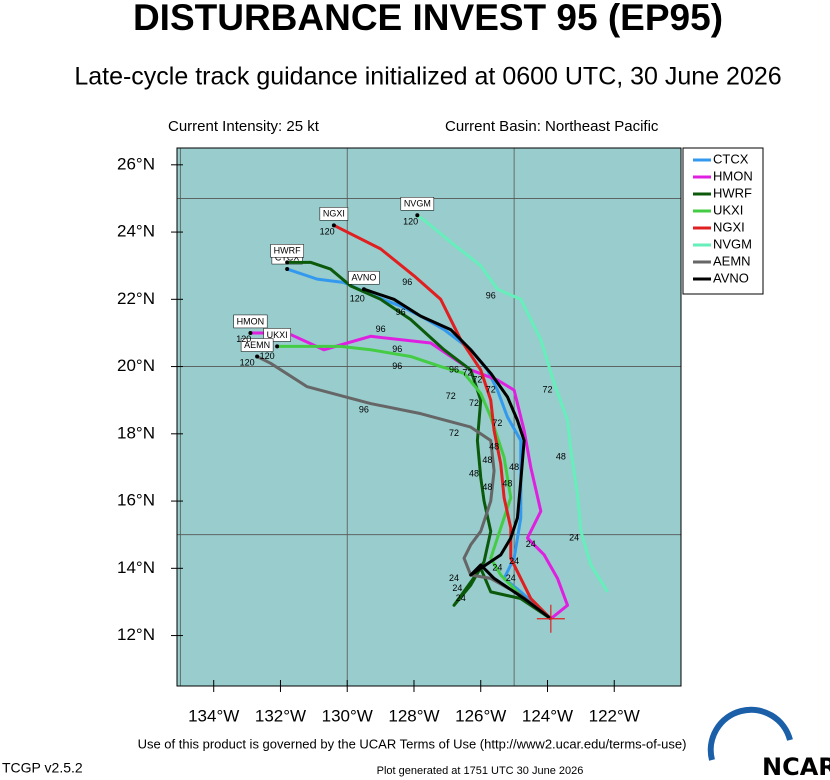 The image size is (830, 780). I want to click on track-label: NVGM, so click(417, 204).